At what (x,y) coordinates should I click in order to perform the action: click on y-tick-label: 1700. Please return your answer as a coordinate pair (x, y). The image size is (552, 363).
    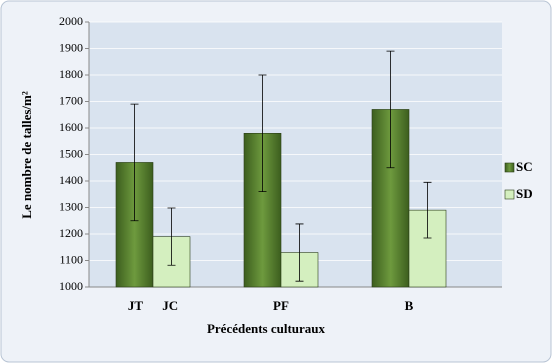
    Looking at the image, I should click on (71, 100).